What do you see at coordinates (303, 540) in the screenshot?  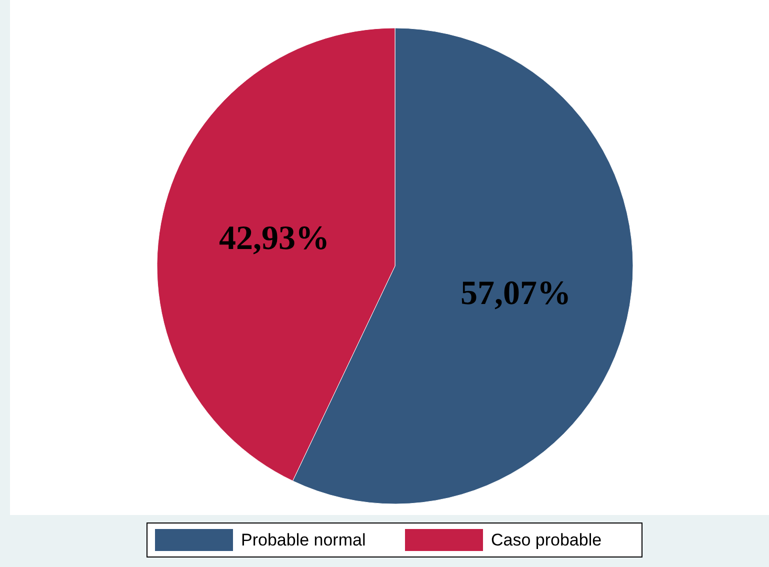 I see `legend-label: Probable normal` at bounding box center [303, 540].